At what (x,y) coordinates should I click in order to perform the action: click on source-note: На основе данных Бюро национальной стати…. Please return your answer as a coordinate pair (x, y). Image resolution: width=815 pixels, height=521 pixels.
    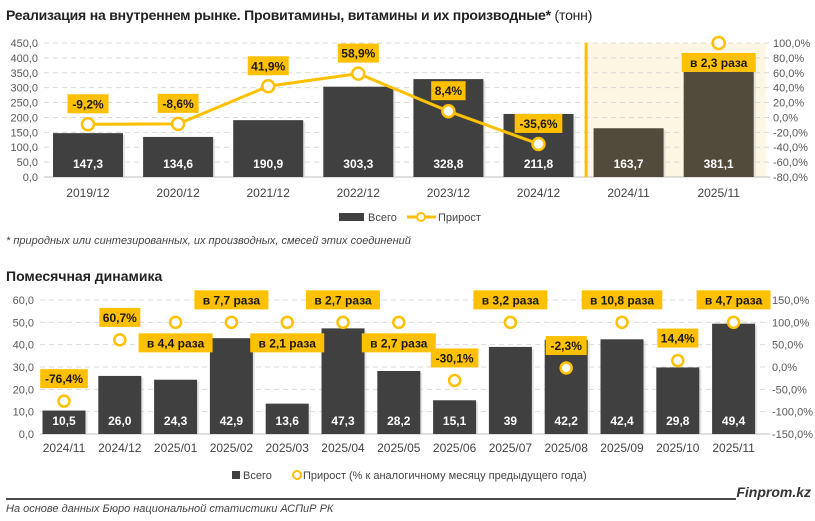
    Looking at the image, I should click on (170, 509).